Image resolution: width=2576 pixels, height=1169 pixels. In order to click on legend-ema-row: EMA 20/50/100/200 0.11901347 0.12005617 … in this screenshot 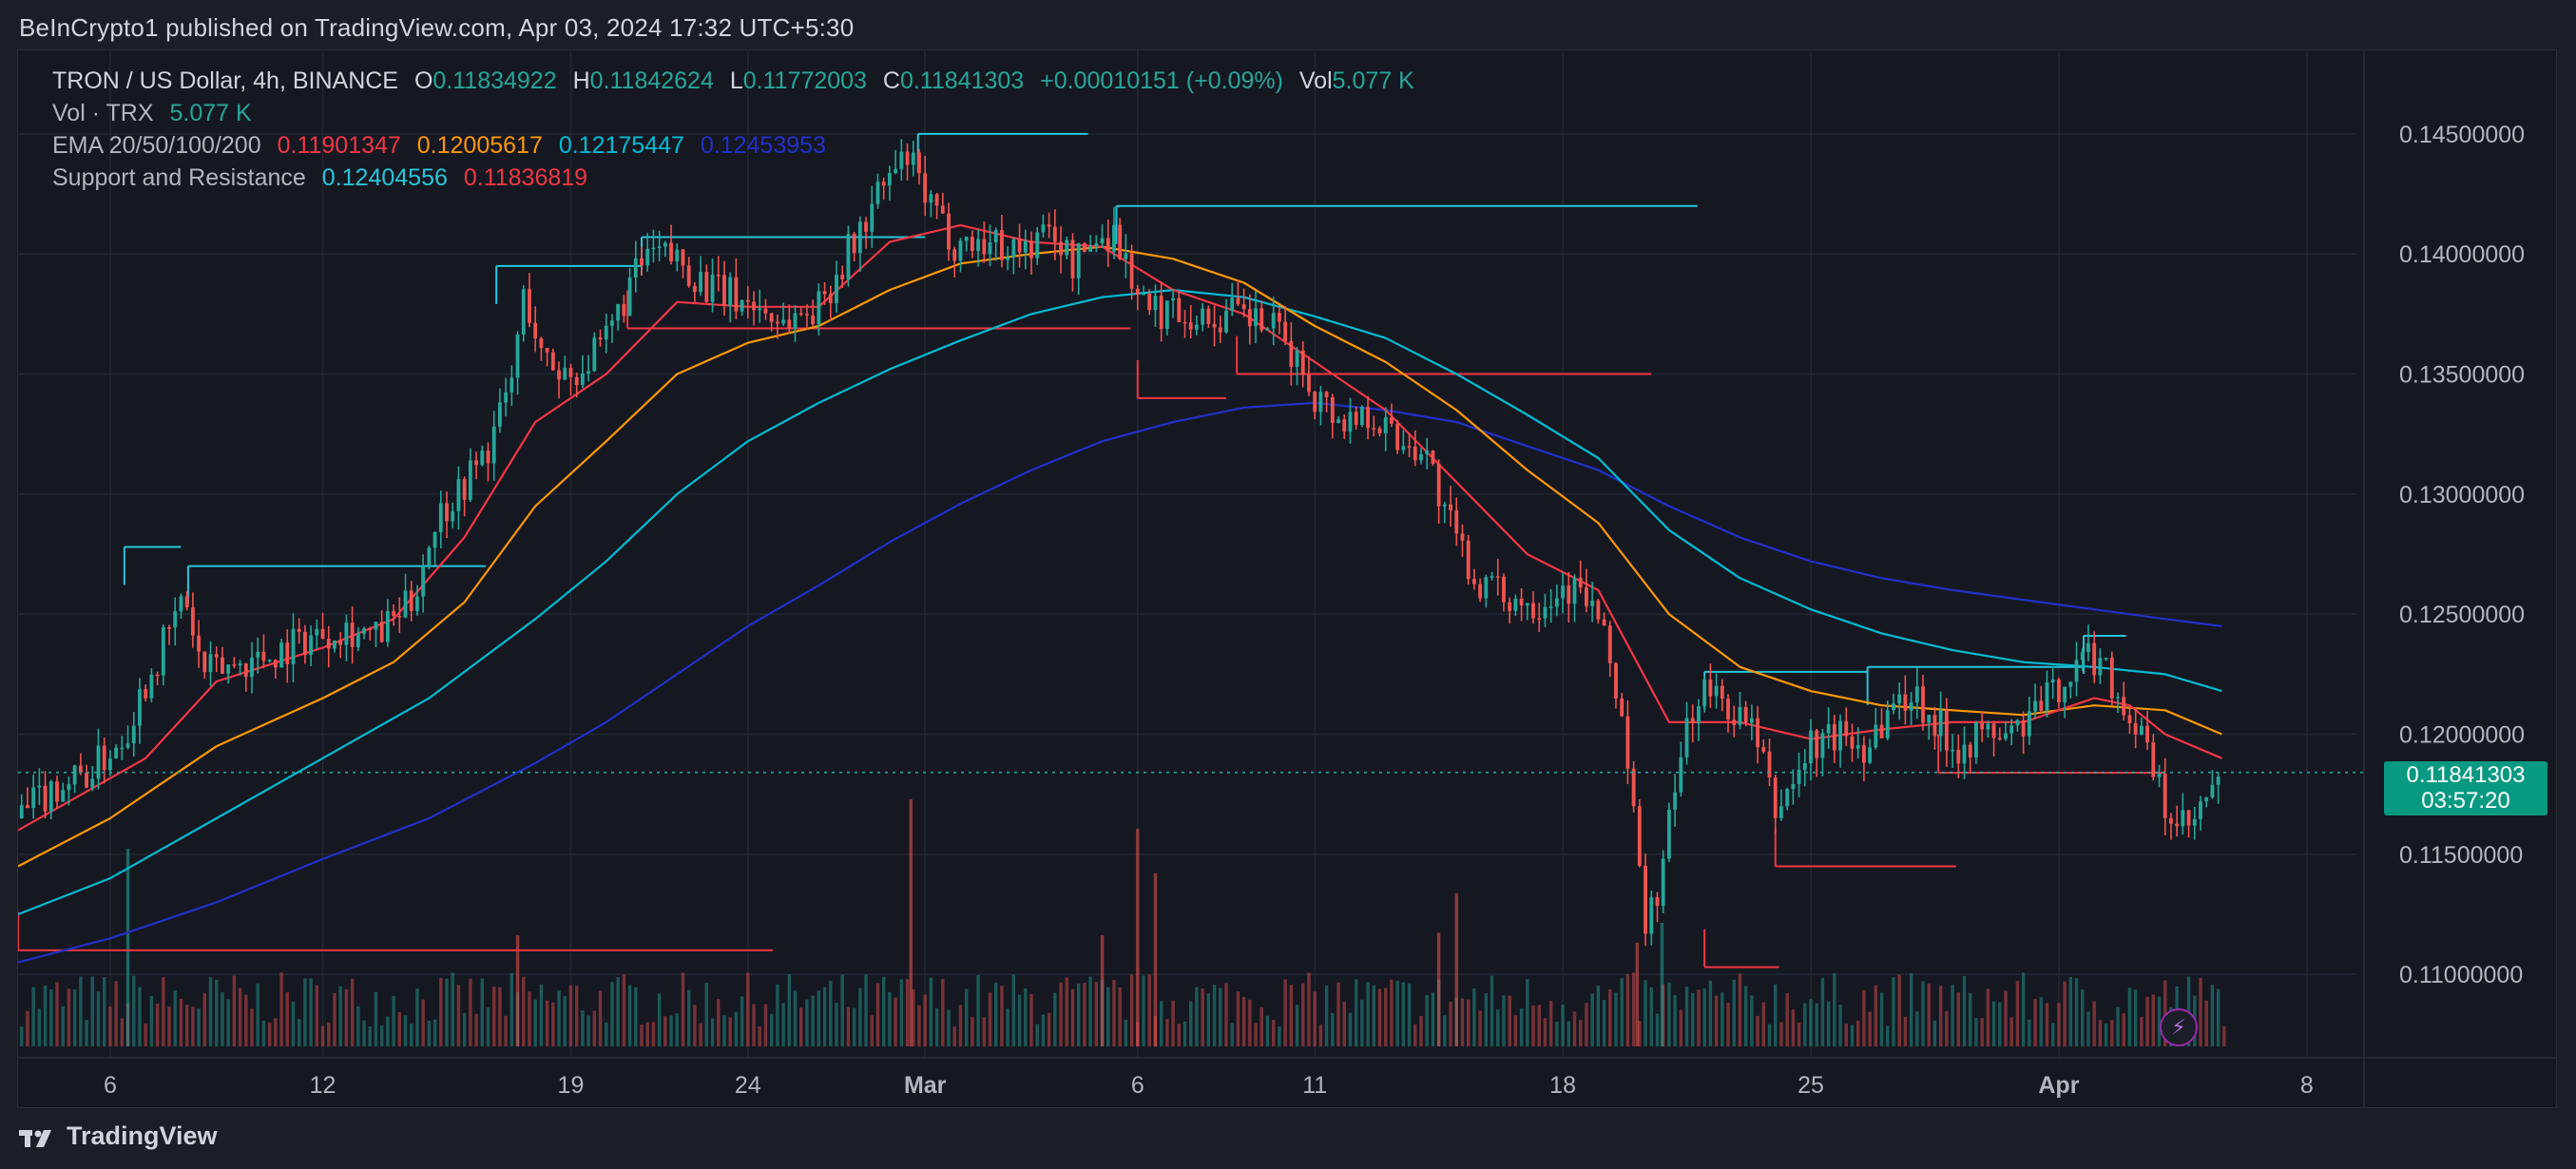, I will do `click(444, 146)`.